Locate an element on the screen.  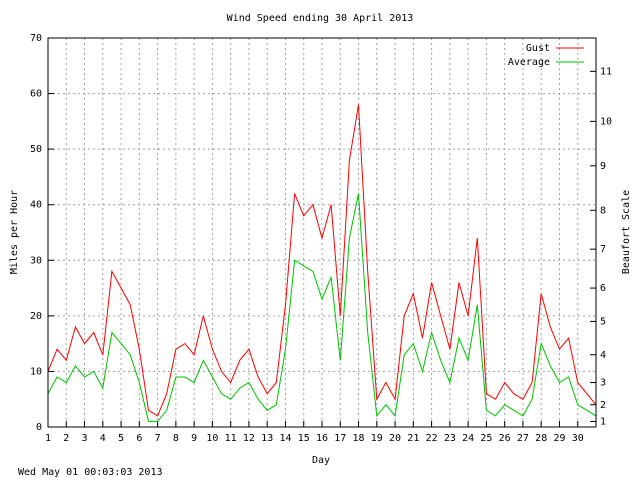
x-tick-label: 4 is located at coordinates (103, 438).